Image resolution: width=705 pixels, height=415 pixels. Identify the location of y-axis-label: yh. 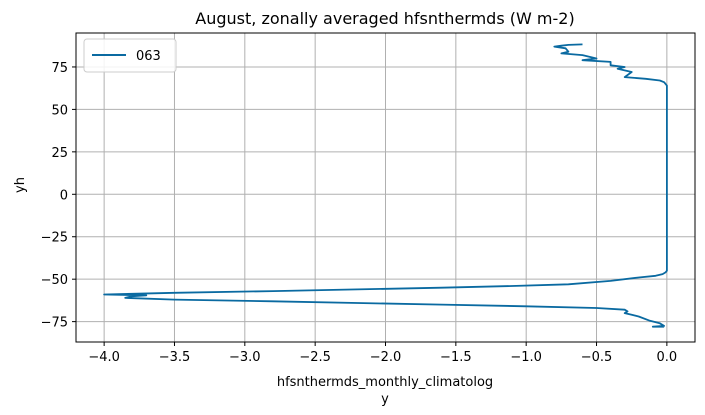
(20, 185).